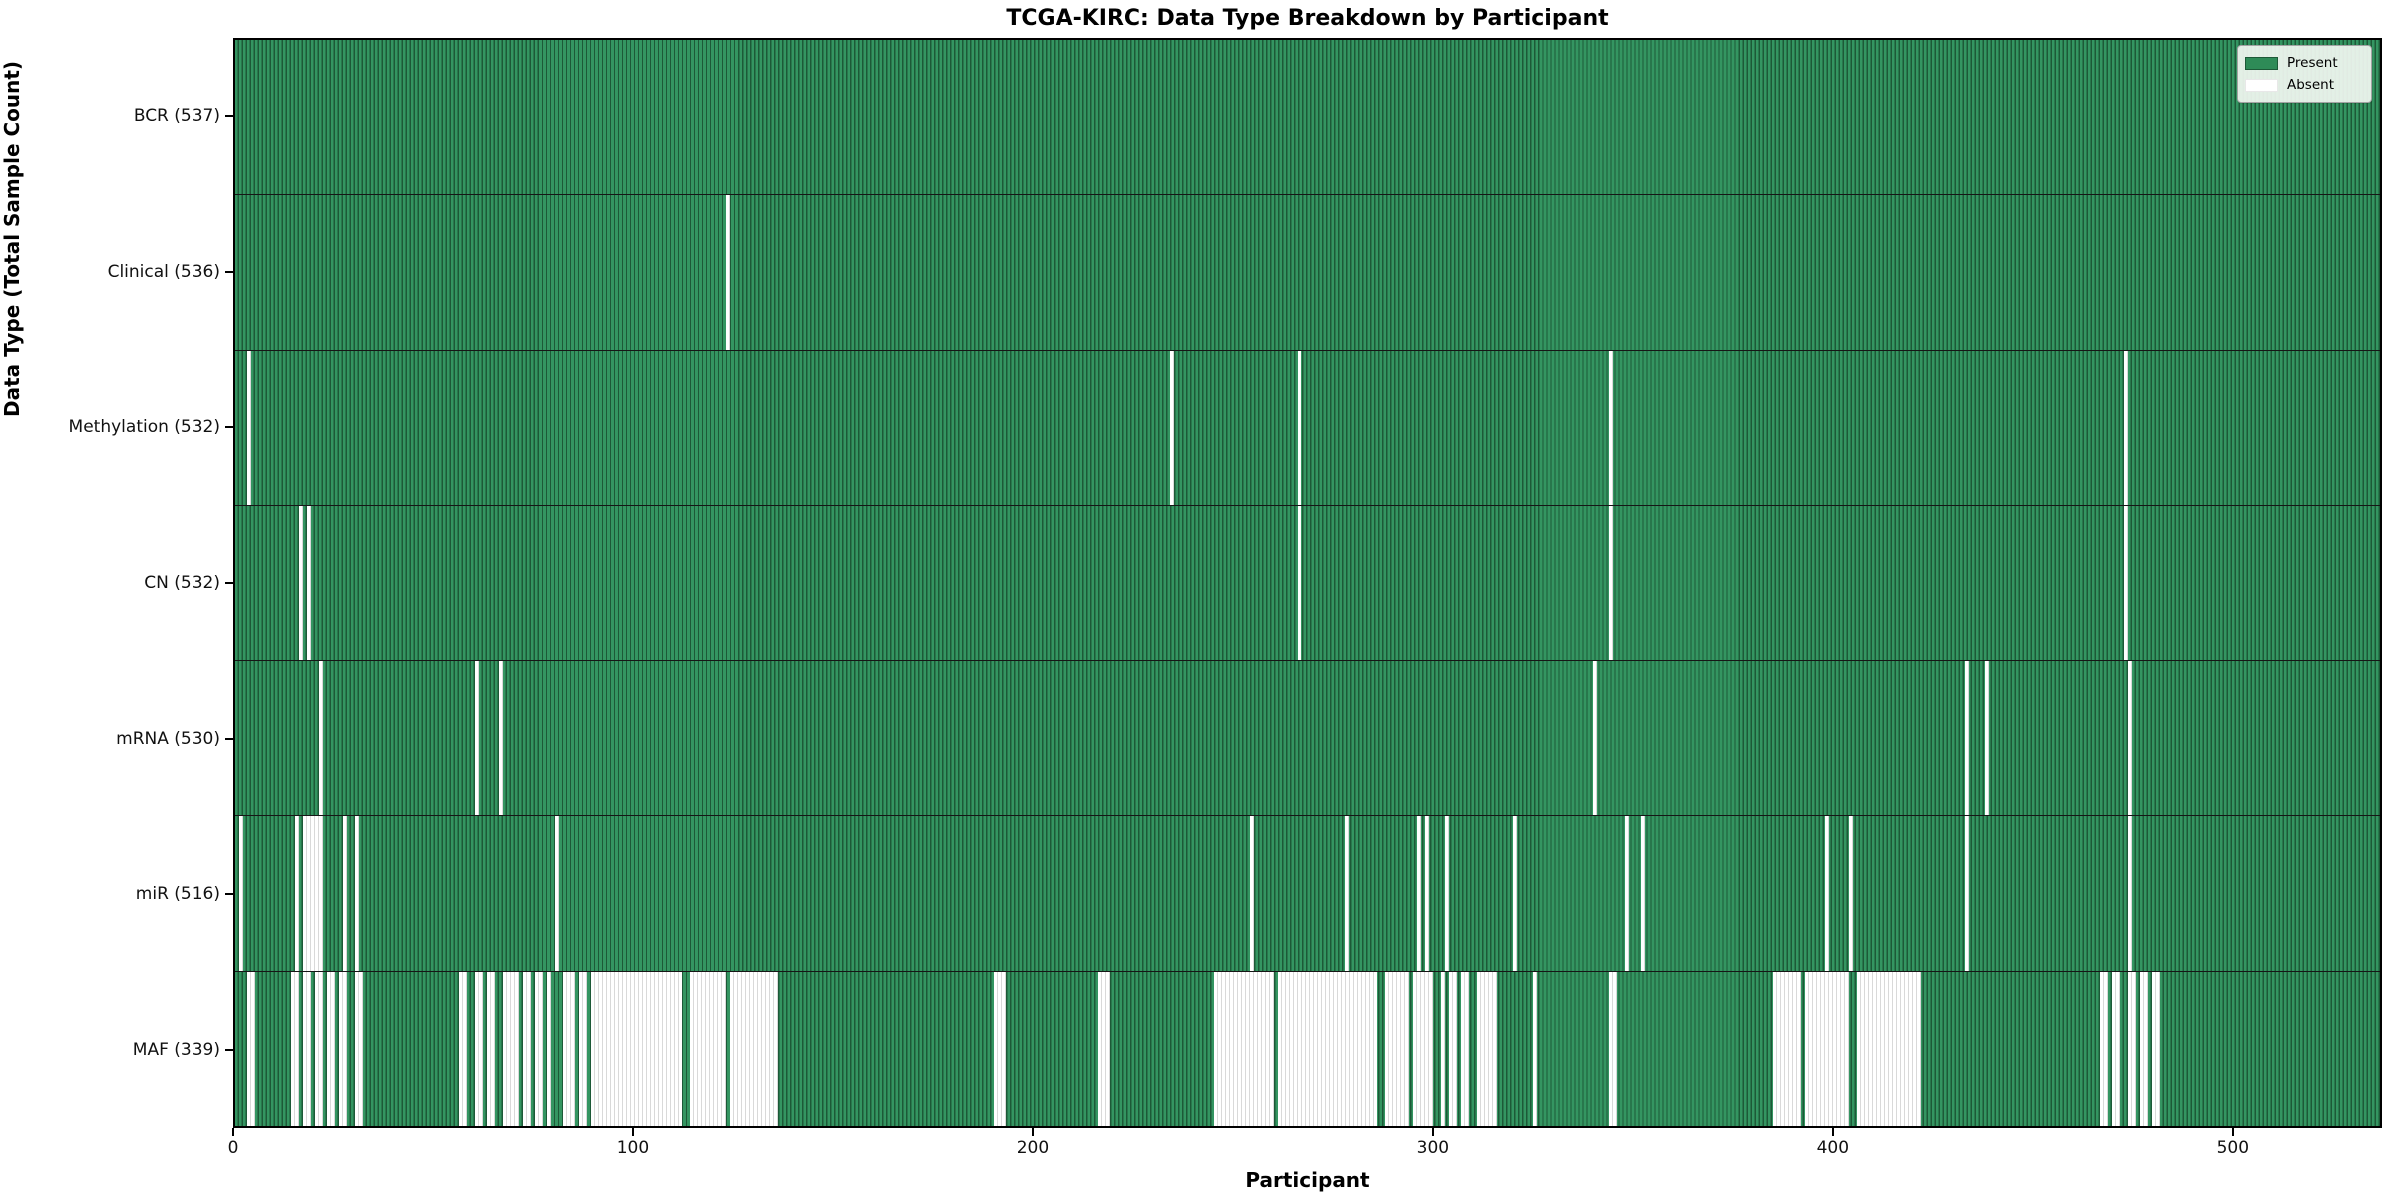 The height and width of the screenshot is (1200, 2400). I want to click on x-tick-label-500: 500, so click(2233, 1148).